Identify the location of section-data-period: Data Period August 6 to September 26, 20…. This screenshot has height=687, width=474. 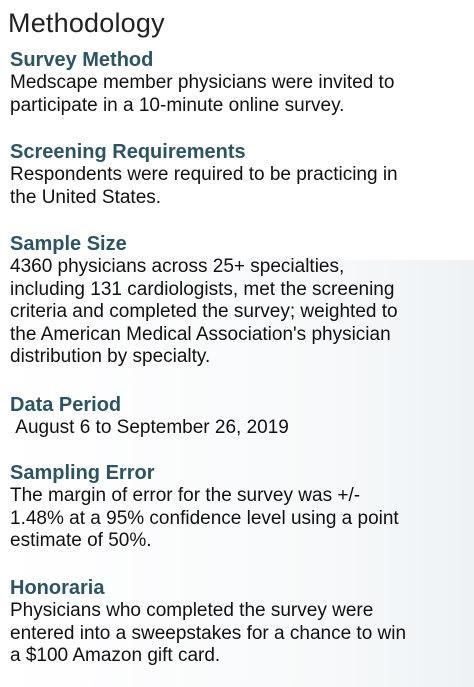
(240, 416).